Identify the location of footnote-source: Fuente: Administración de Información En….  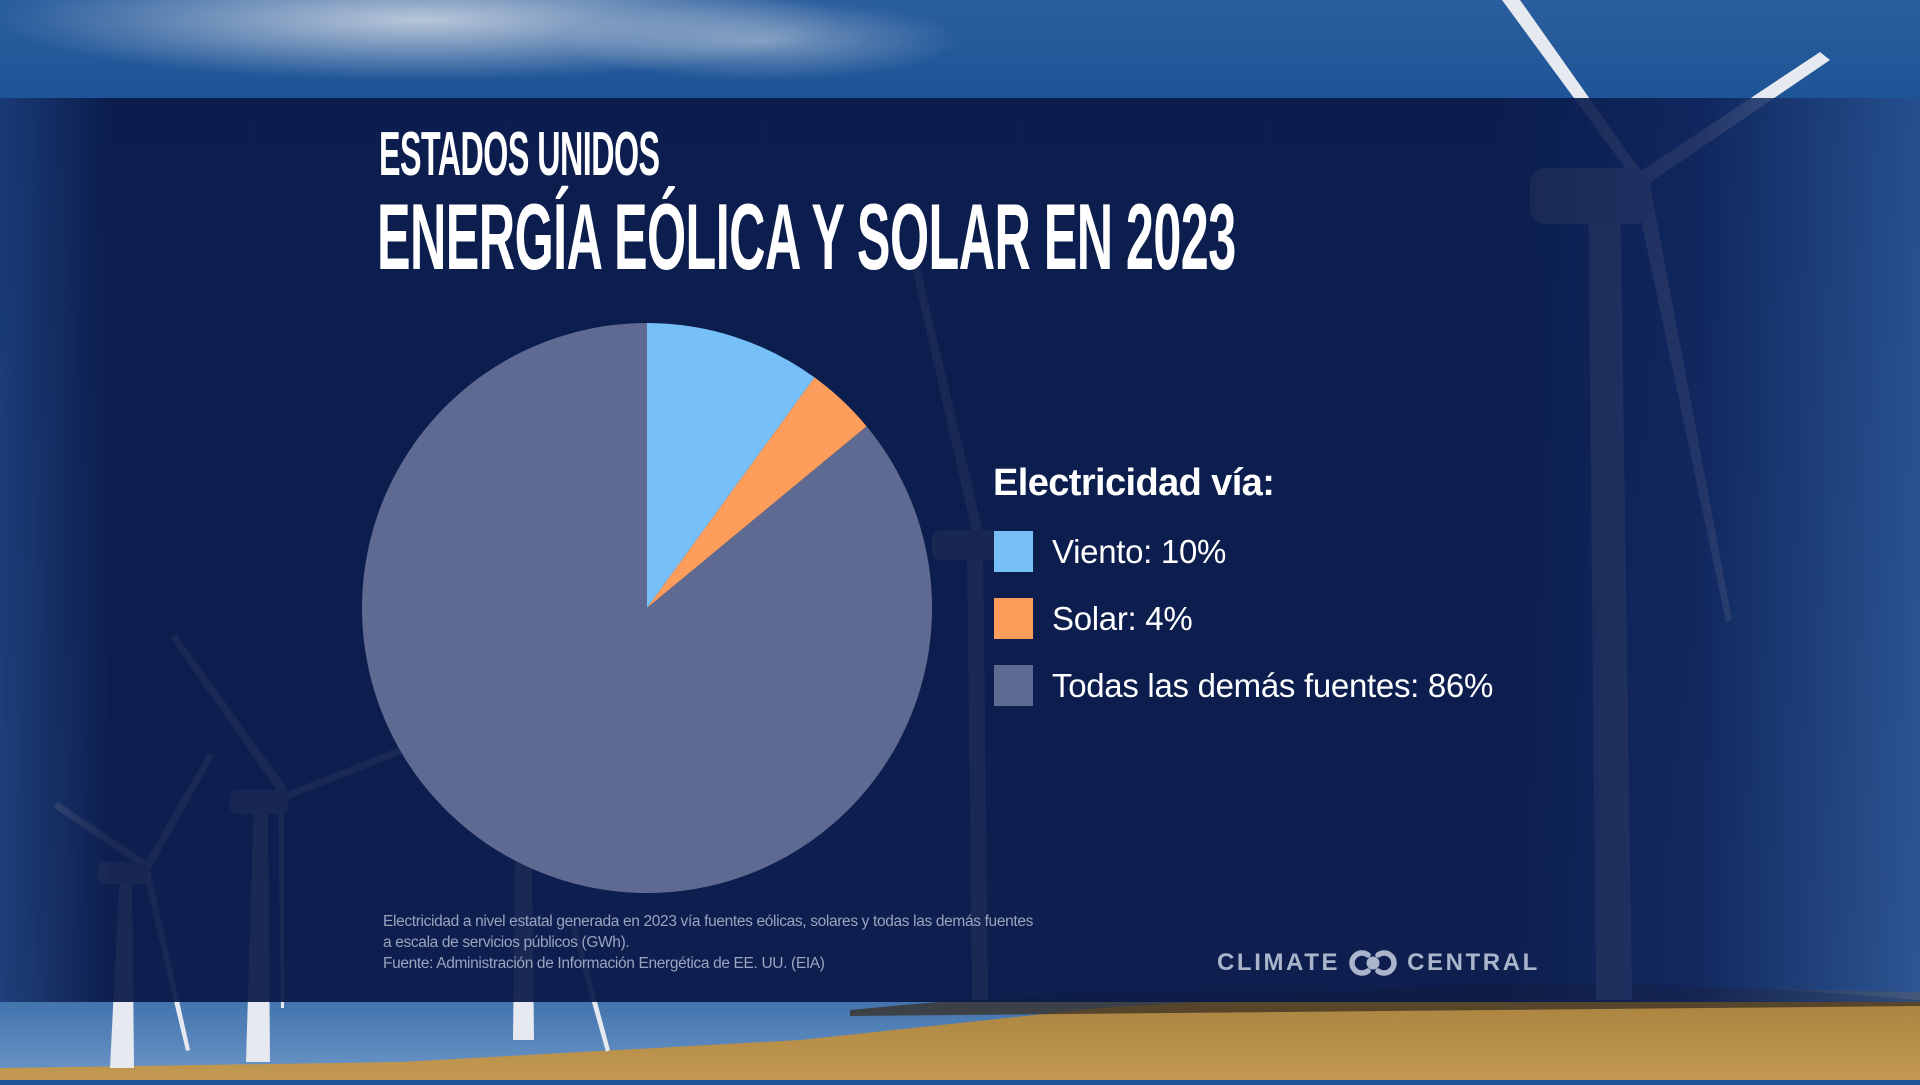
(604, 963).